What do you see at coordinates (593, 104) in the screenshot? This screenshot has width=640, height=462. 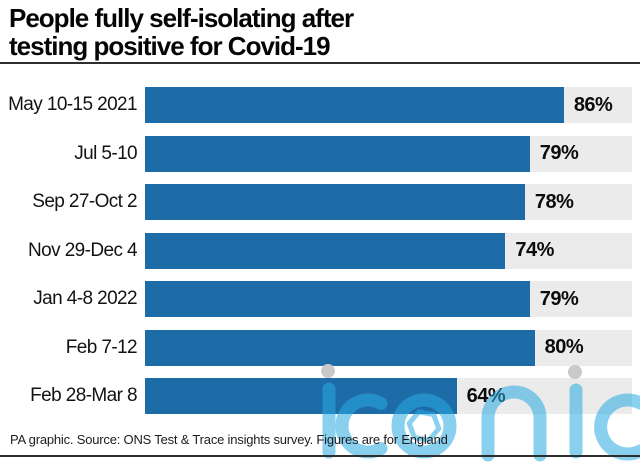 I see `value-label: 86%` at bounding box center [593, 104].